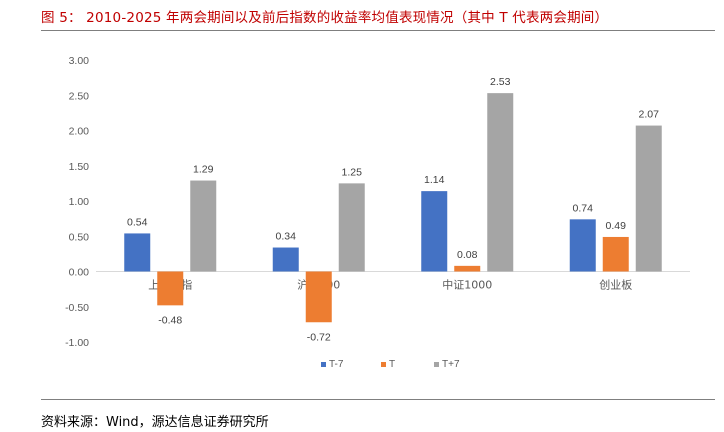 The image size is (724, 432). I want to click on data-label: 1.14, so click(434, 180).